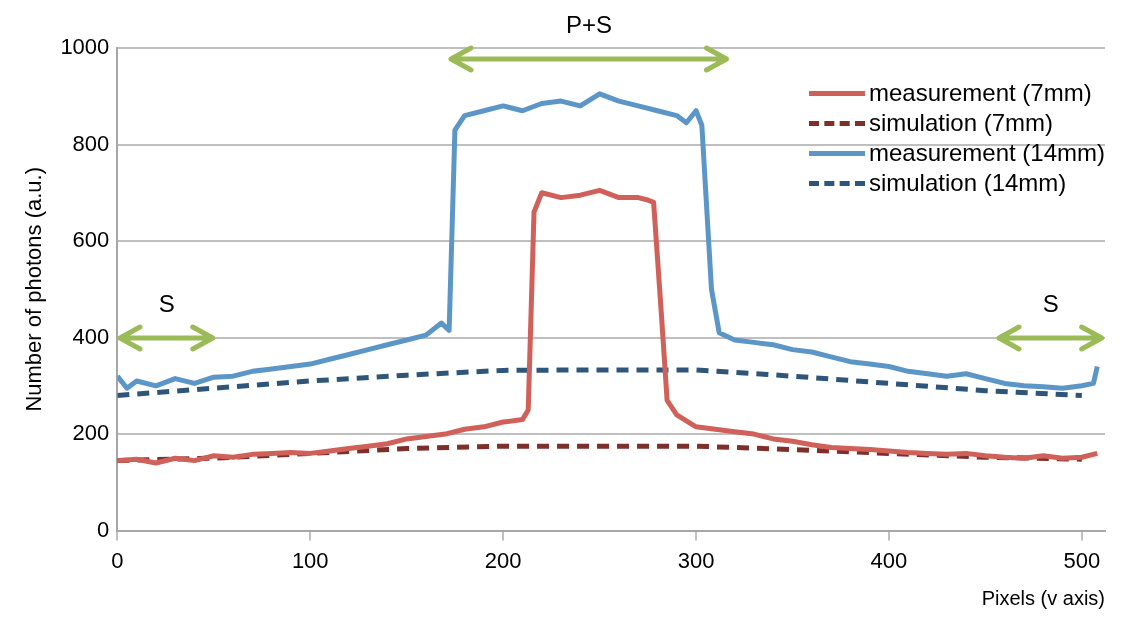 Image resolution: width=1143 pixels, height=628 pixels. Describe the element at coordinates (986, 153) in the screenshot. I see `legend-label: measurement (14mm)` at that location.